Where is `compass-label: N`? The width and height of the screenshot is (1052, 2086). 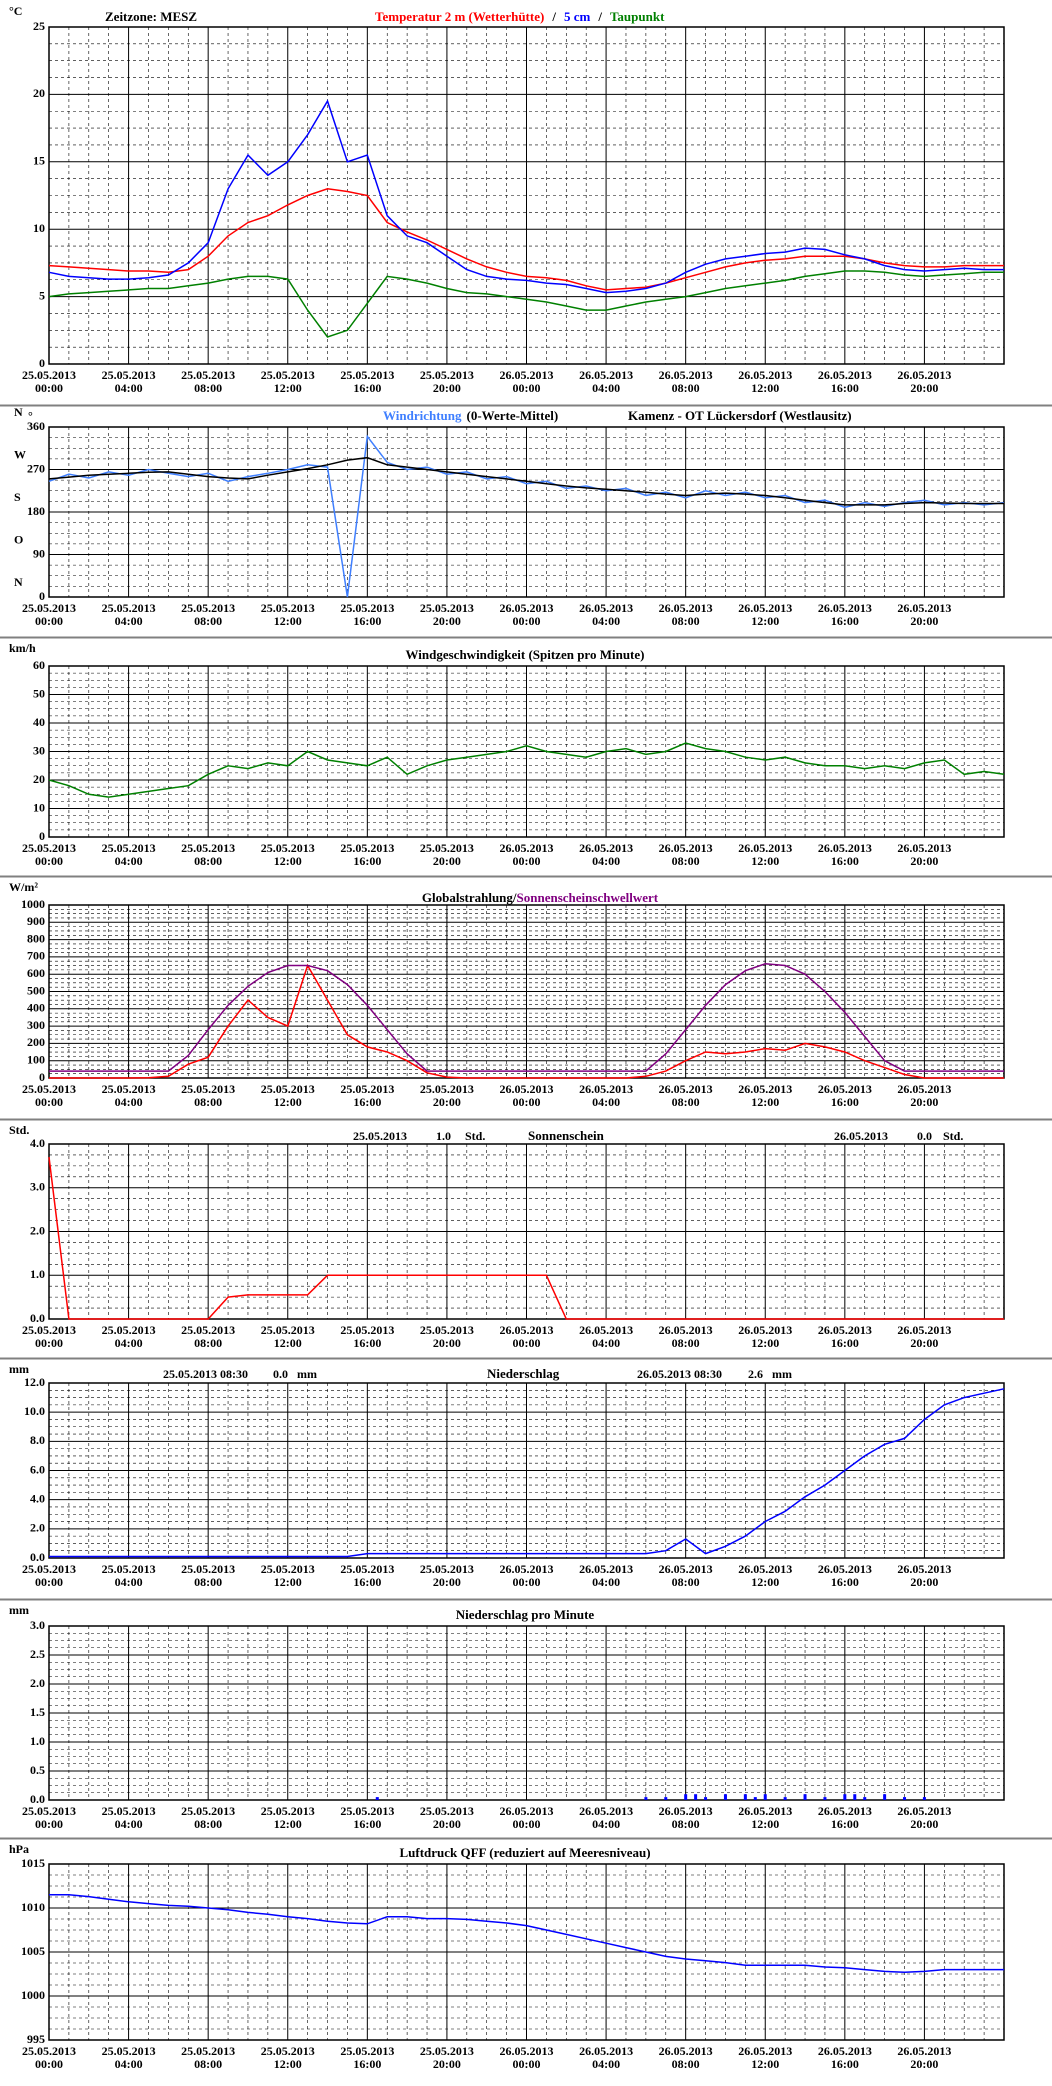 compass-label: N is located at coordinates (18, 412).